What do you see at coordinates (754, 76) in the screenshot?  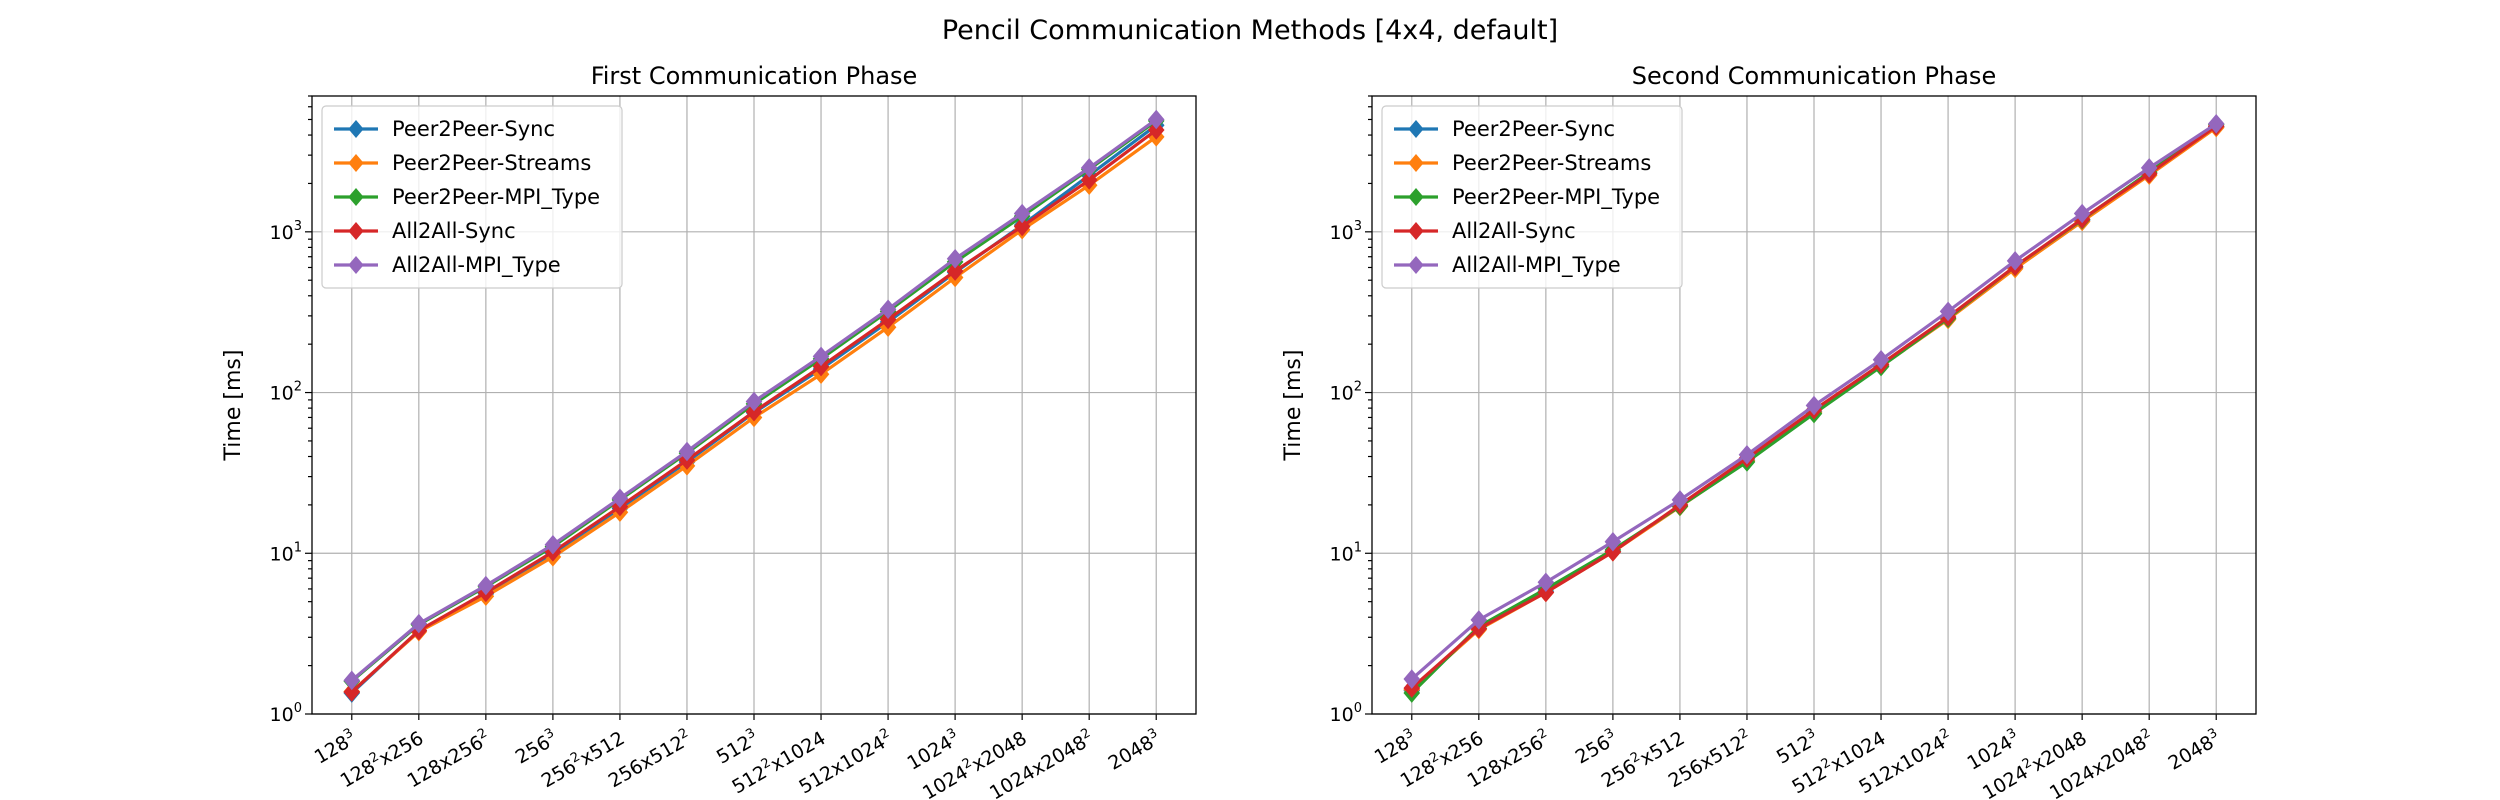 I see `chart-title: First Communication Phase` at bounding box center [754, 76].